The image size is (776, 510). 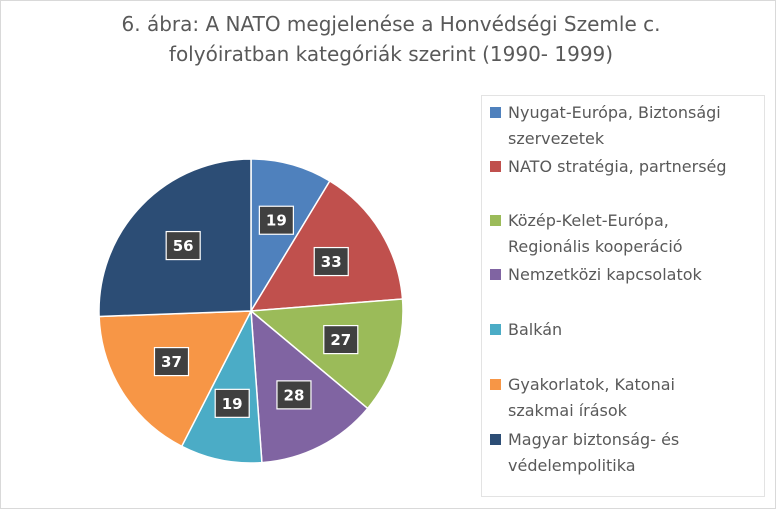 I want to click on legend-item-7: Magyar biztonság- és védelempolitika, so click(x=584, y=453).